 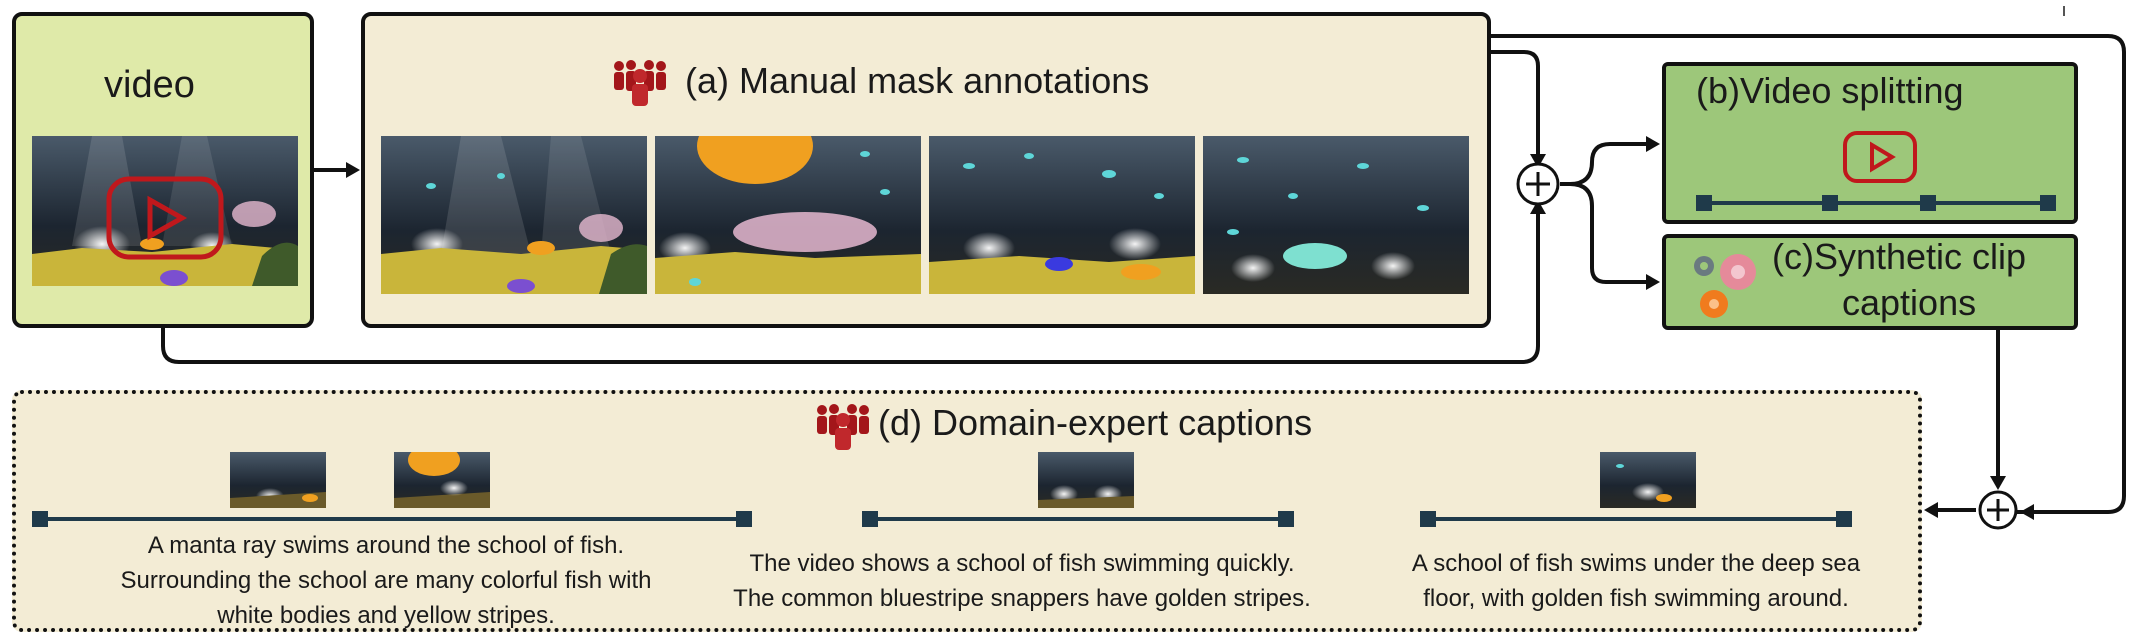 What do you see at coordinates (1830, 90) in the screenshot?
I see `split-title: (b)Video splitting` at bounding box center [1830, 90].